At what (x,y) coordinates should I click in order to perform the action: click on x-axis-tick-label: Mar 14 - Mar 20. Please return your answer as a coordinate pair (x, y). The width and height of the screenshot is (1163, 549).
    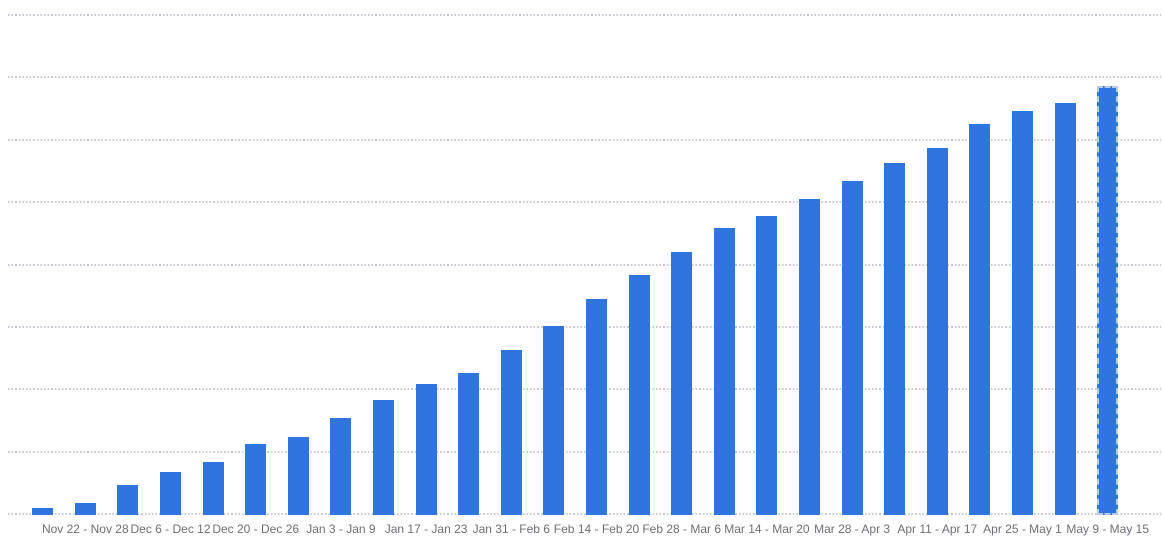
    Looking at the image, I should click on (767, 529).